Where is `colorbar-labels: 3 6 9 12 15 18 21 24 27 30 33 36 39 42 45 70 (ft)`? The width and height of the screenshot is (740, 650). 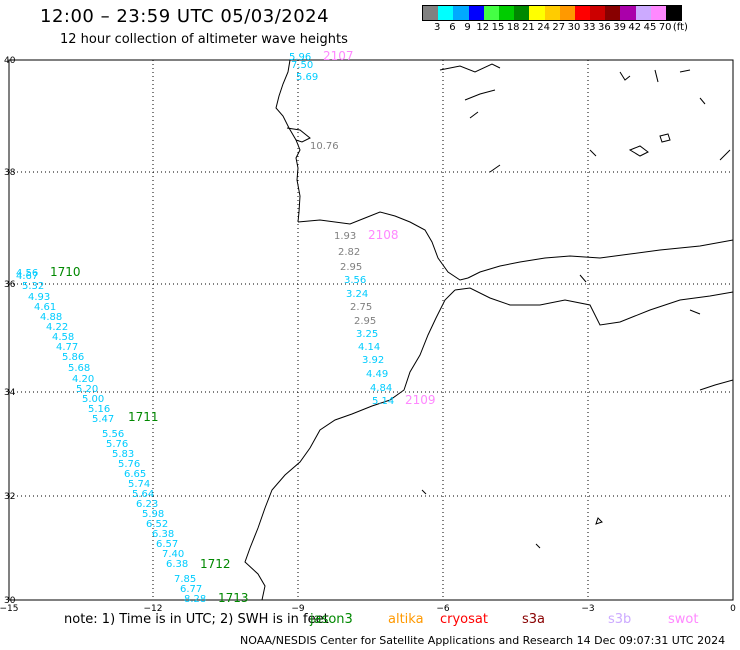
colorbar-labels: 3 6 9 12 15 18 21 24 27 30 33 36 39 42 45 70 (ft) is located at coordinates (555, 28).